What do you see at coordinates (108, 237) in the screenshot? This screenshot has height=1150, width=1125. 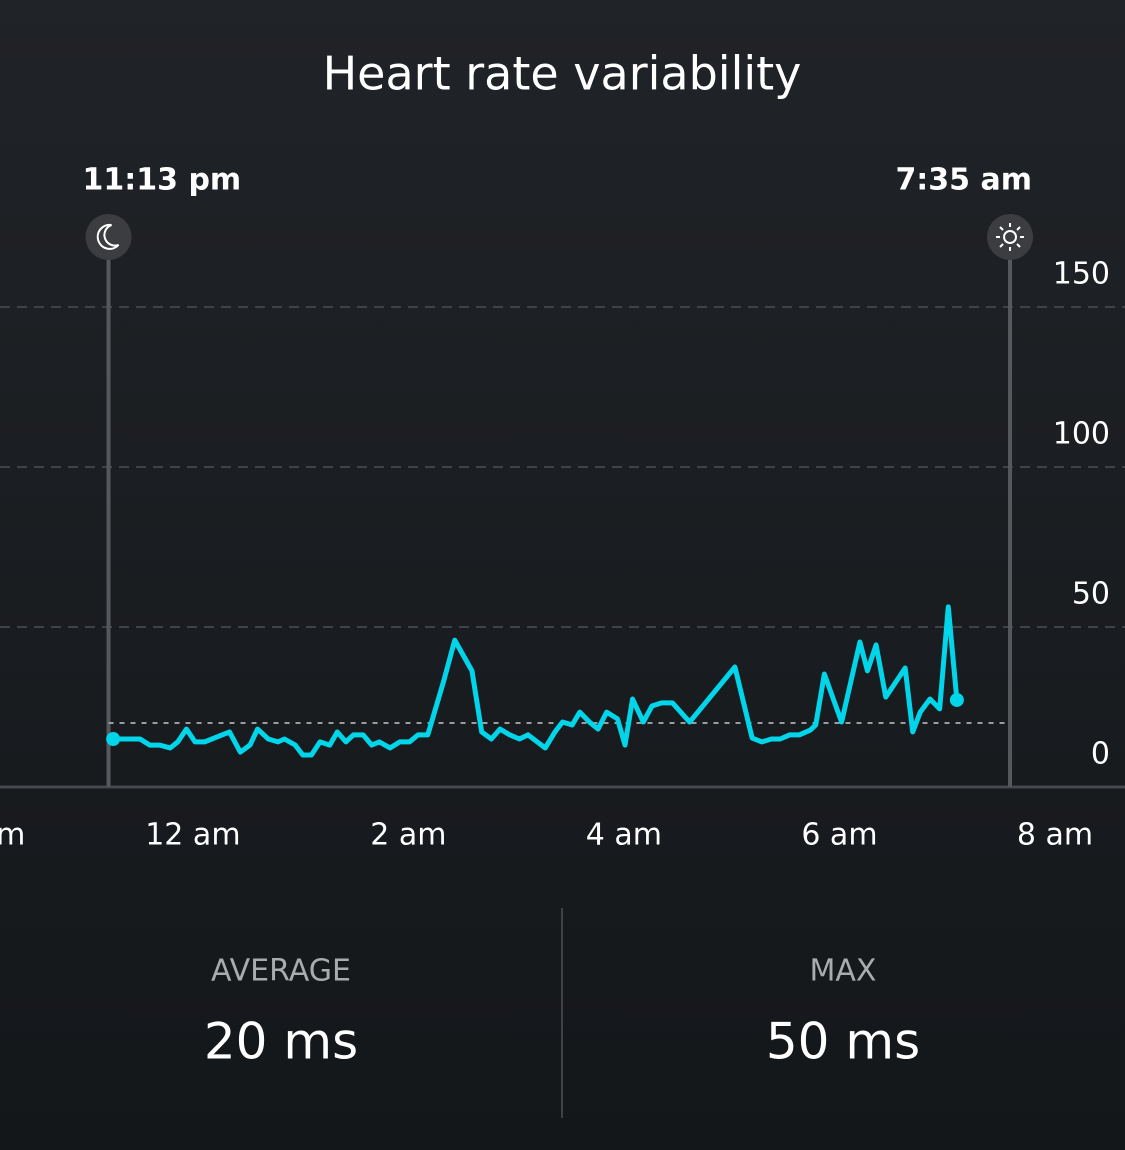 I see `moon-icon` at bounding box center [108, 237].